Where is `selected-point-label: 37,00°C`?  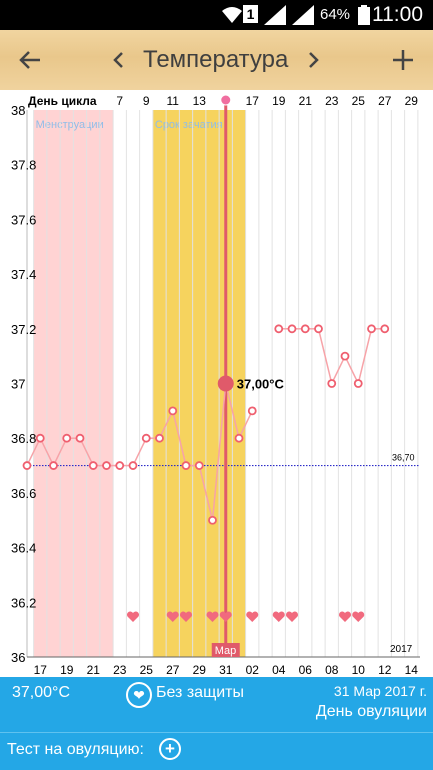 selected-point-label: 37,00°C is located at coordinates (261, 384).